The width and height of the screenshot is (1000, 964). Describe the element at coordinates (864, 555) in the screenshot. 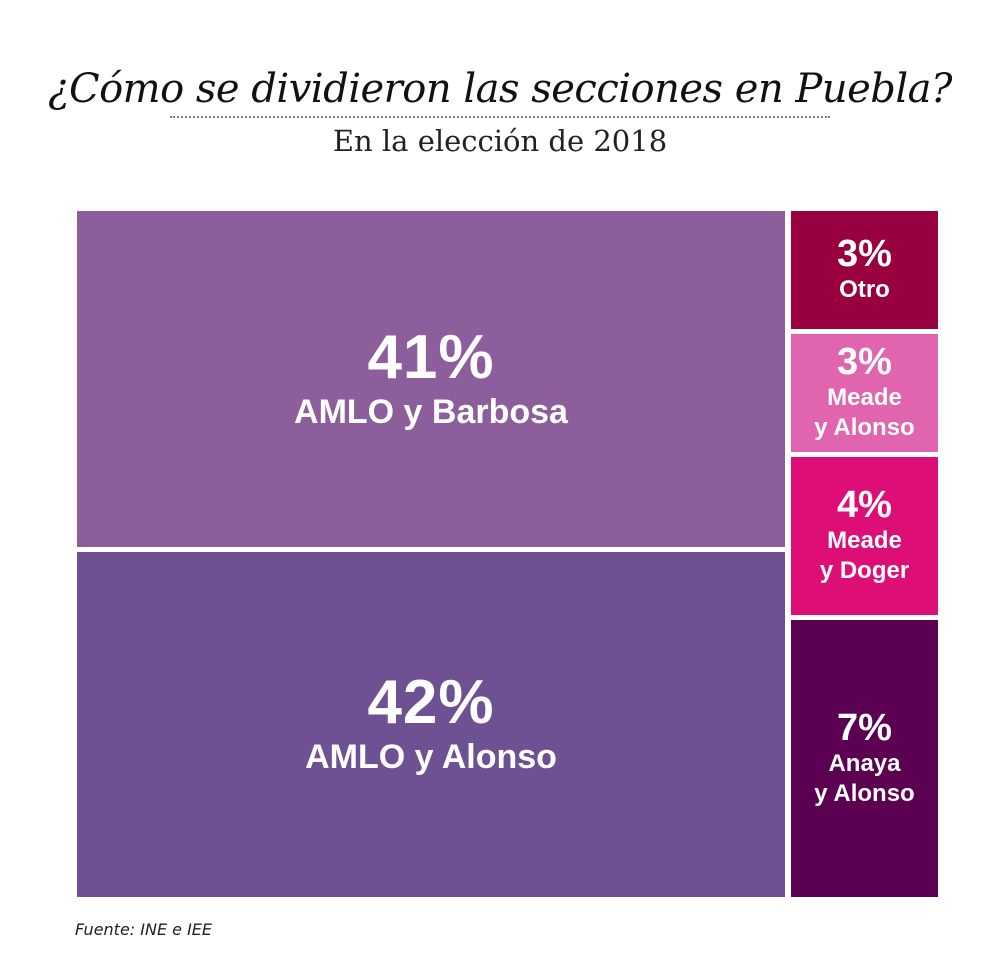

I see `cell-category-label: Meade y Doger` at that location.